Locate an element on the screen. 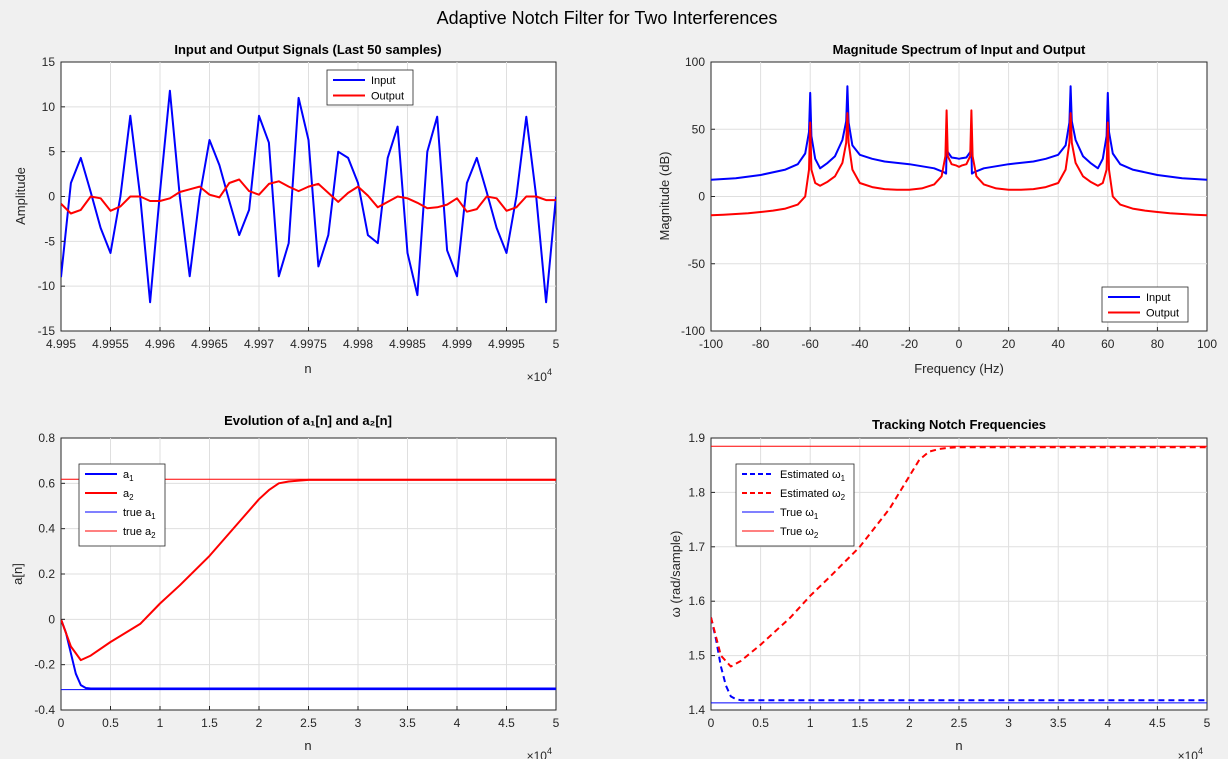 Image resolution: width=1228 pixels, height=759 pixels. x-tick-label: 4.999 is located at coordinates (457, 344).